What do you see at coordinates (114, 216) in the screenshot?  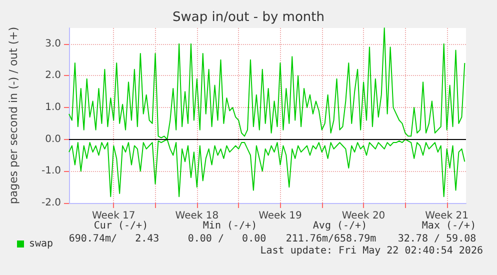 I see `x-tick-label: Week 17` at bounding box center [114, 216].